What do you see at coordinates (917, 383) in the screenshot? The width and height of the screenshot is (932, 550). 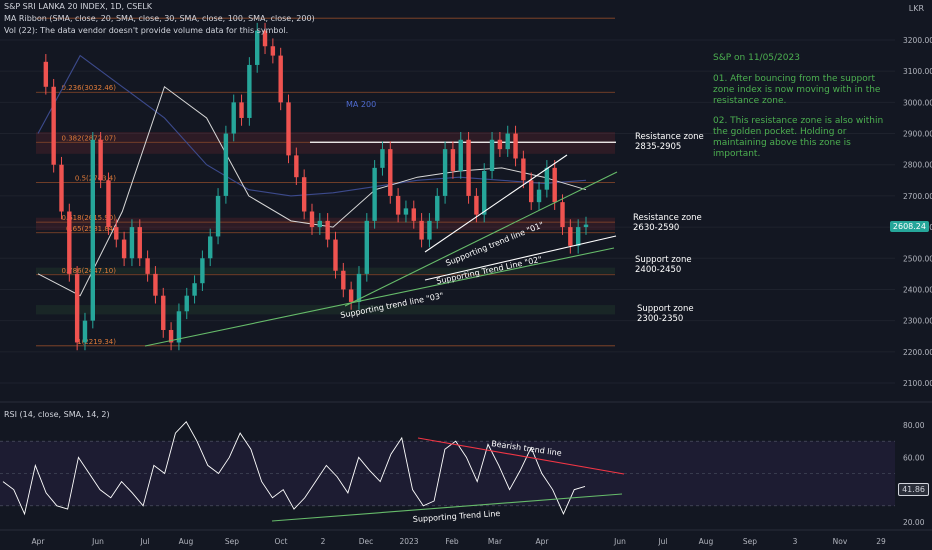 I see `price-tick-label: 2100.00` at bounding box center [917, 383].